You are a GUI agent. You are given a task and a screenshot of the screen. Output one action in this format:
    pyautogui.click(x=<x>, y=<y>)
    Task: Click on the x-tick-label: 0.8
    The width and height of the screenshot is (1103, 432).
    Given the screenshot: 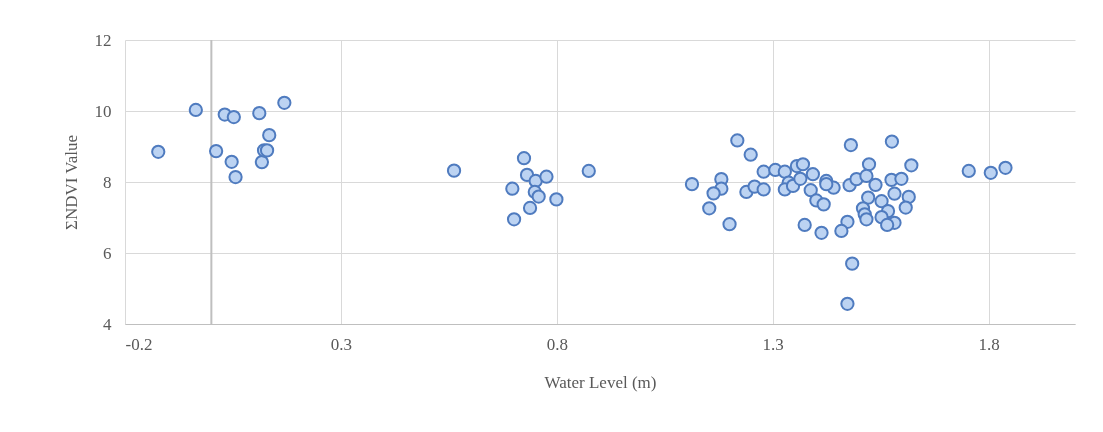 What is the action you would take?
    pyautogui.click(x=557, y=344)
    